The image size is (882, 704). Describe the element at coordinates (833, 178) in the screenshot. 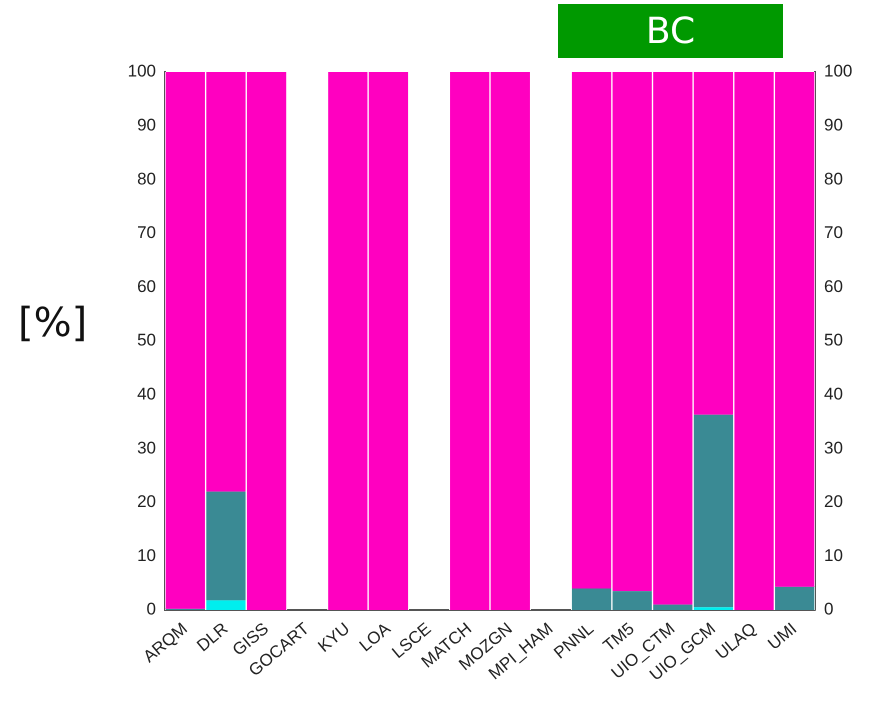

I see `y2-tick-label: 80` at that location.